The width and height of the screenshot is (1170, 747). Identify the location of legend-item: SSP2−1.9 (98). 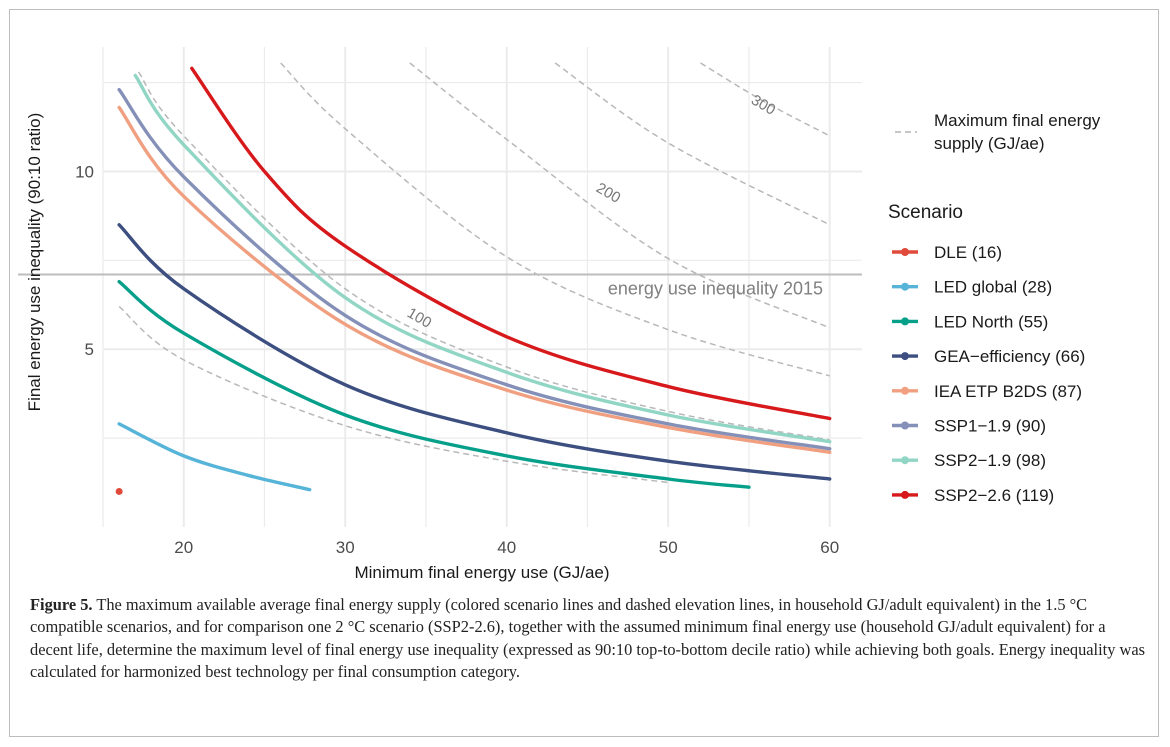
(969, 460).